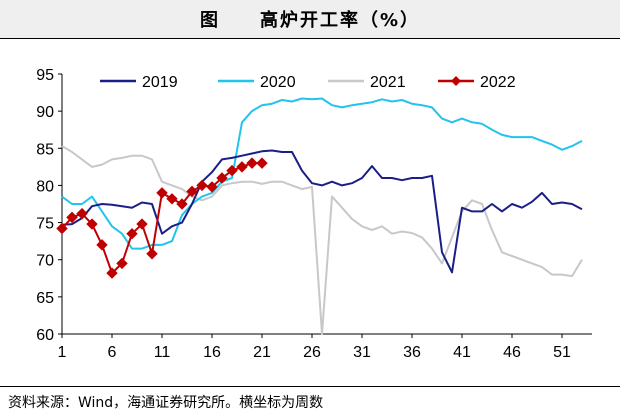  What do you see at coordinates (45, 186) in the screenshot?
I see `y-tick-label: 80` at bounding box center [45, 186].